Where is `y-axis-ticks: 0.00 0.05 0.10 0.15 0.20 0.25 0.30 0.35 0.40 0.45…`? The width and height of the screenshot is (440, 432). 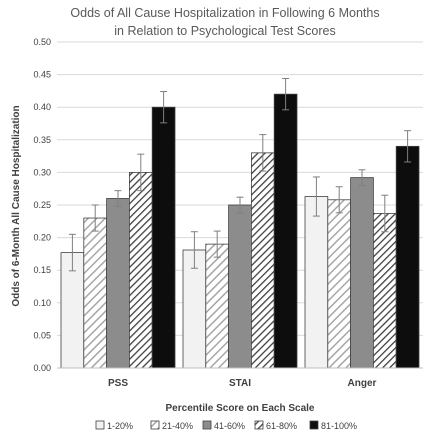
y-axis-ticks: 0.00 0.05 0.10 0.15 0.20 0.25 0.30 0.35 0.40 0.45… is located at coordinates (42, 205).